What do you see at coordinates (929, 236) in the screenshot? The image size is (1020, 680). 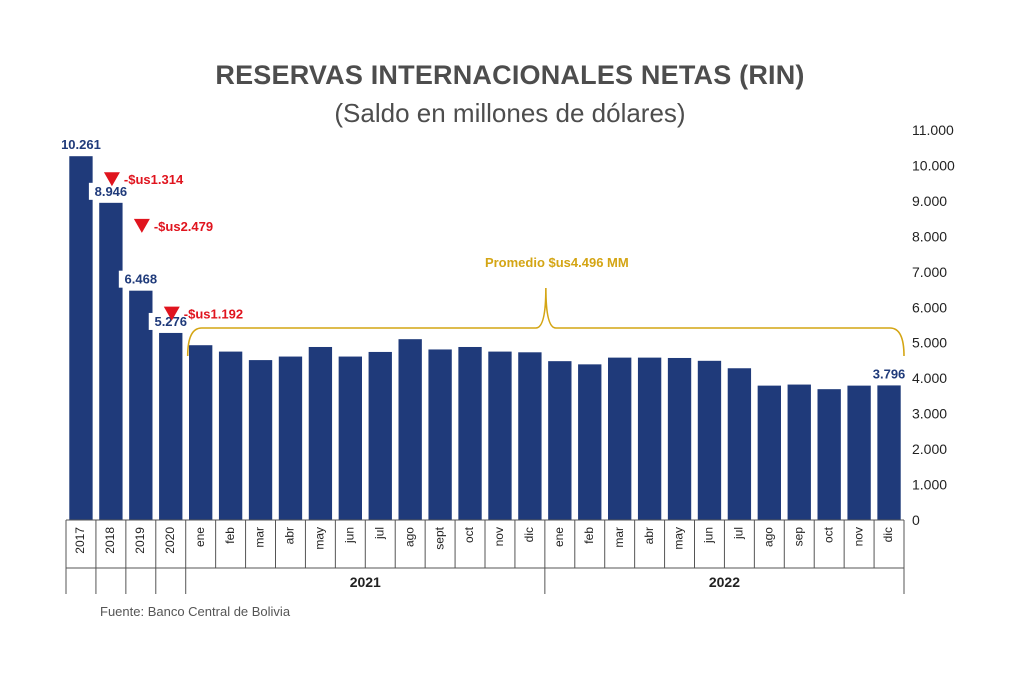 I see `y-tick-label-8: 8.000` at bounding box center [929, 236].